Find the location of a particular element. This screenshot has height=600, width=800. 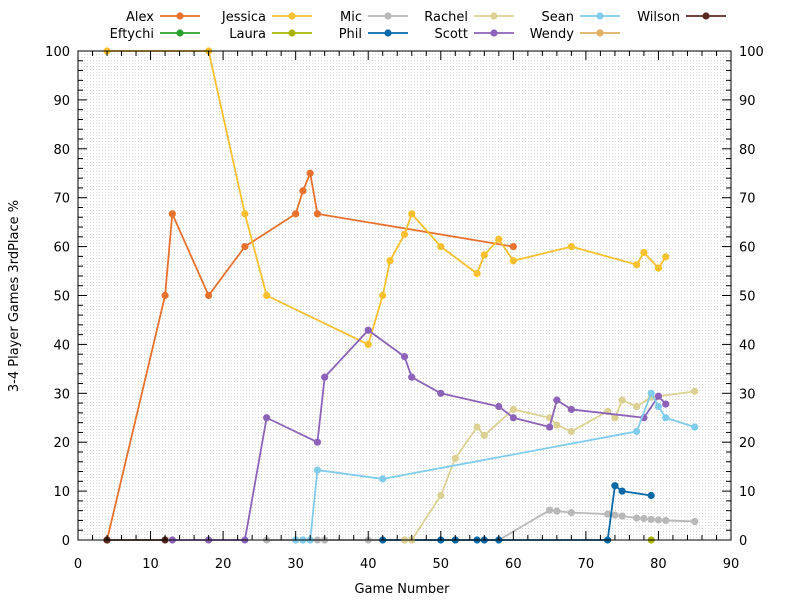

legend-item-laura: Laura is located at coordinates (270, 34).